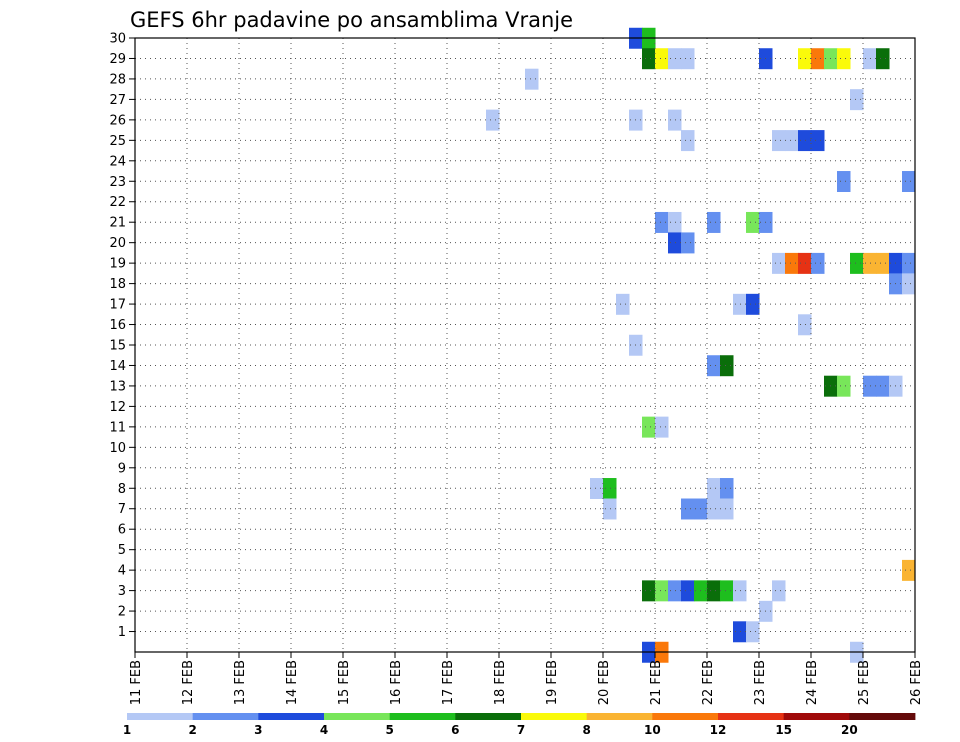 This screenshot has width=960, height=742. I want to click on x-tick-label: 11 FEB, so click(136, 682).